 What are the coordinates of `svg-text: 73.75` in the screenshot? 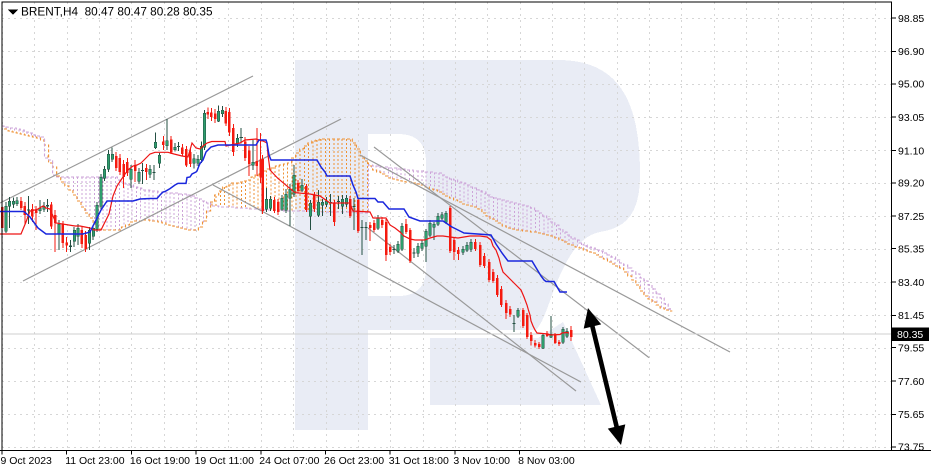 It's located at (911, 448).